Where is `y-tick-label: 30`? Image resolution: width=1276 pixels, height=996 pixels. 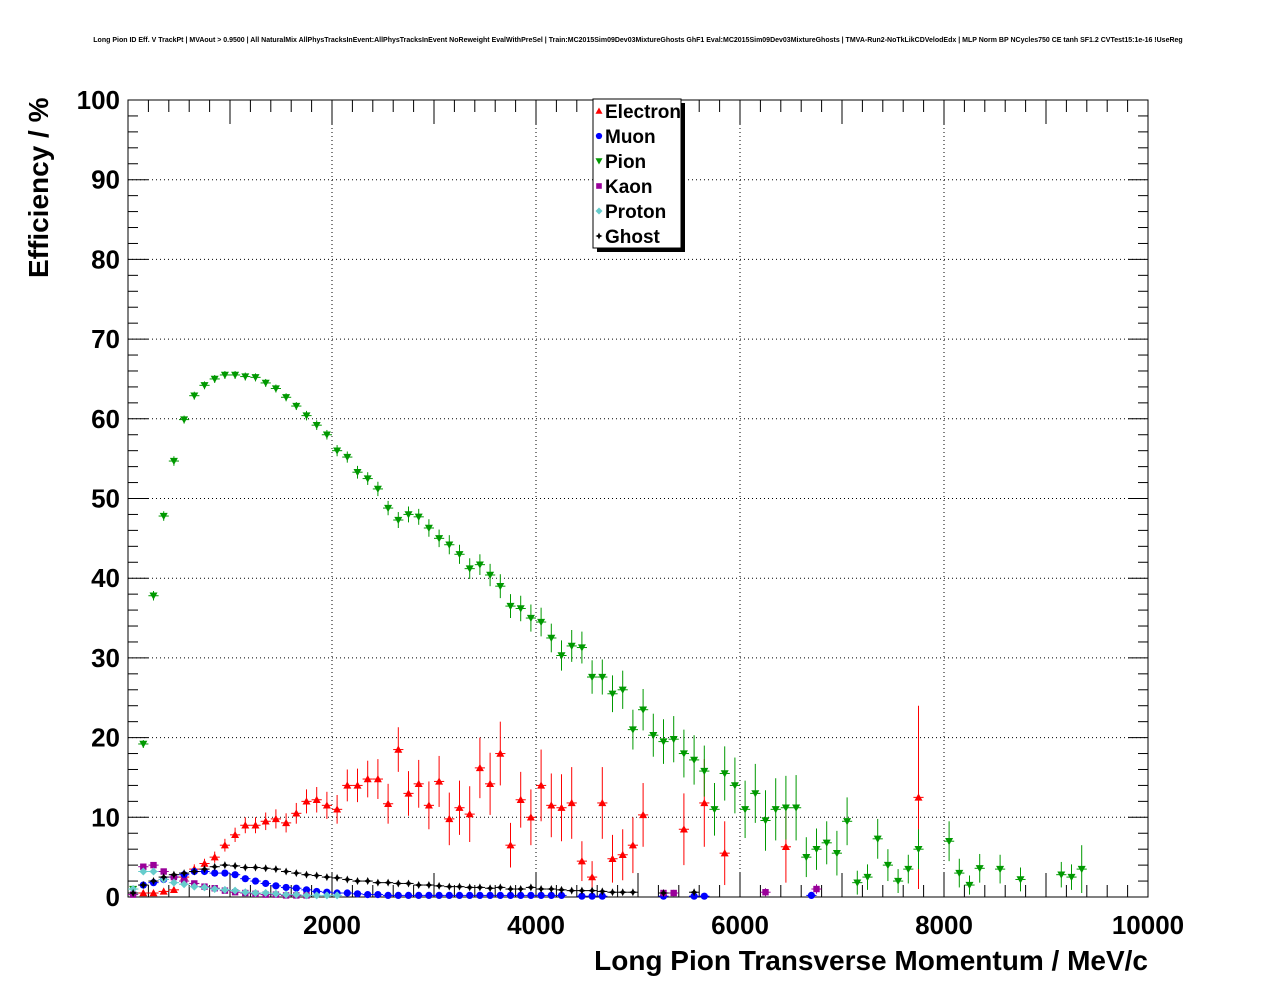 y-tick-label: 30 is located at coordinates (105, 658).